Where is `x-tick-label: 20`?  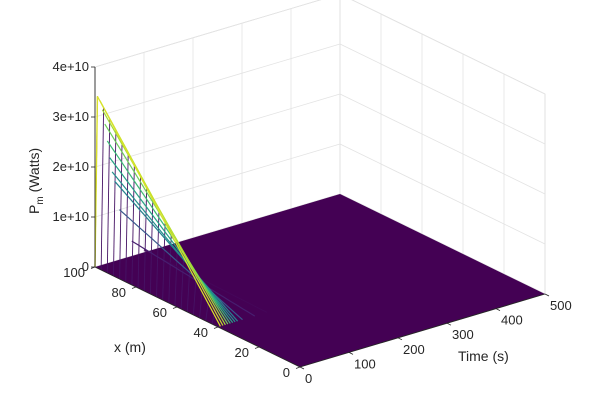 x-tick-label: 20 is located at coordinates (242, 352).